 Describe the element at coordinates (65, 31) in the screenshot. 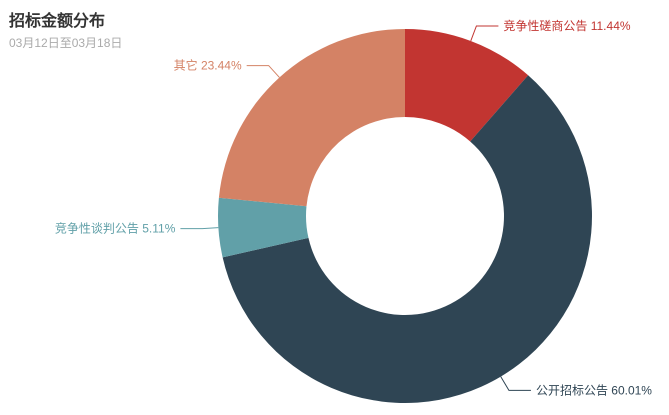

I see `chart-header: 招标金额分布 03月12日至03月18日` at that location.